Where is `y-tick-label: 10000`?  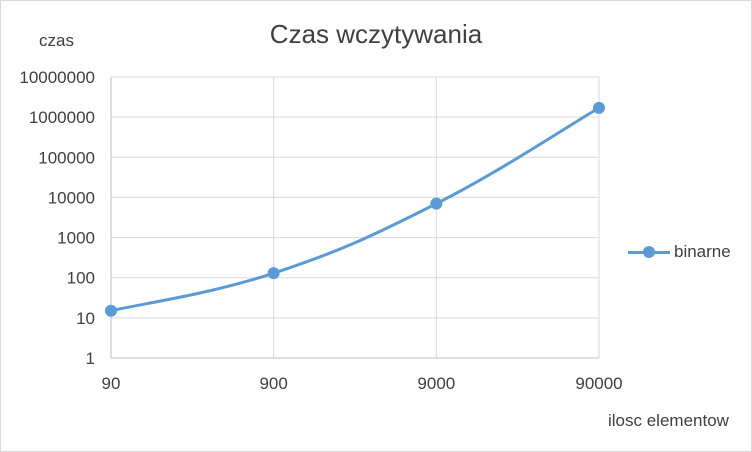 y-tick-label: 10000 is located at coordinates (71, 197).